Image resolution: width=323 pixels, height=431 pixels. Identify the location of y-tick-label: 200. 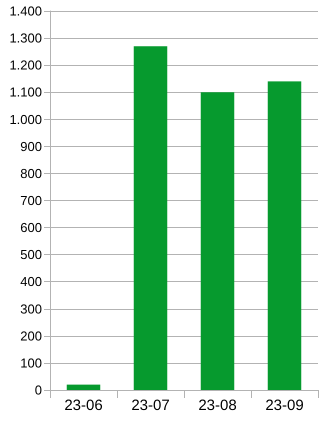
(31, 336).